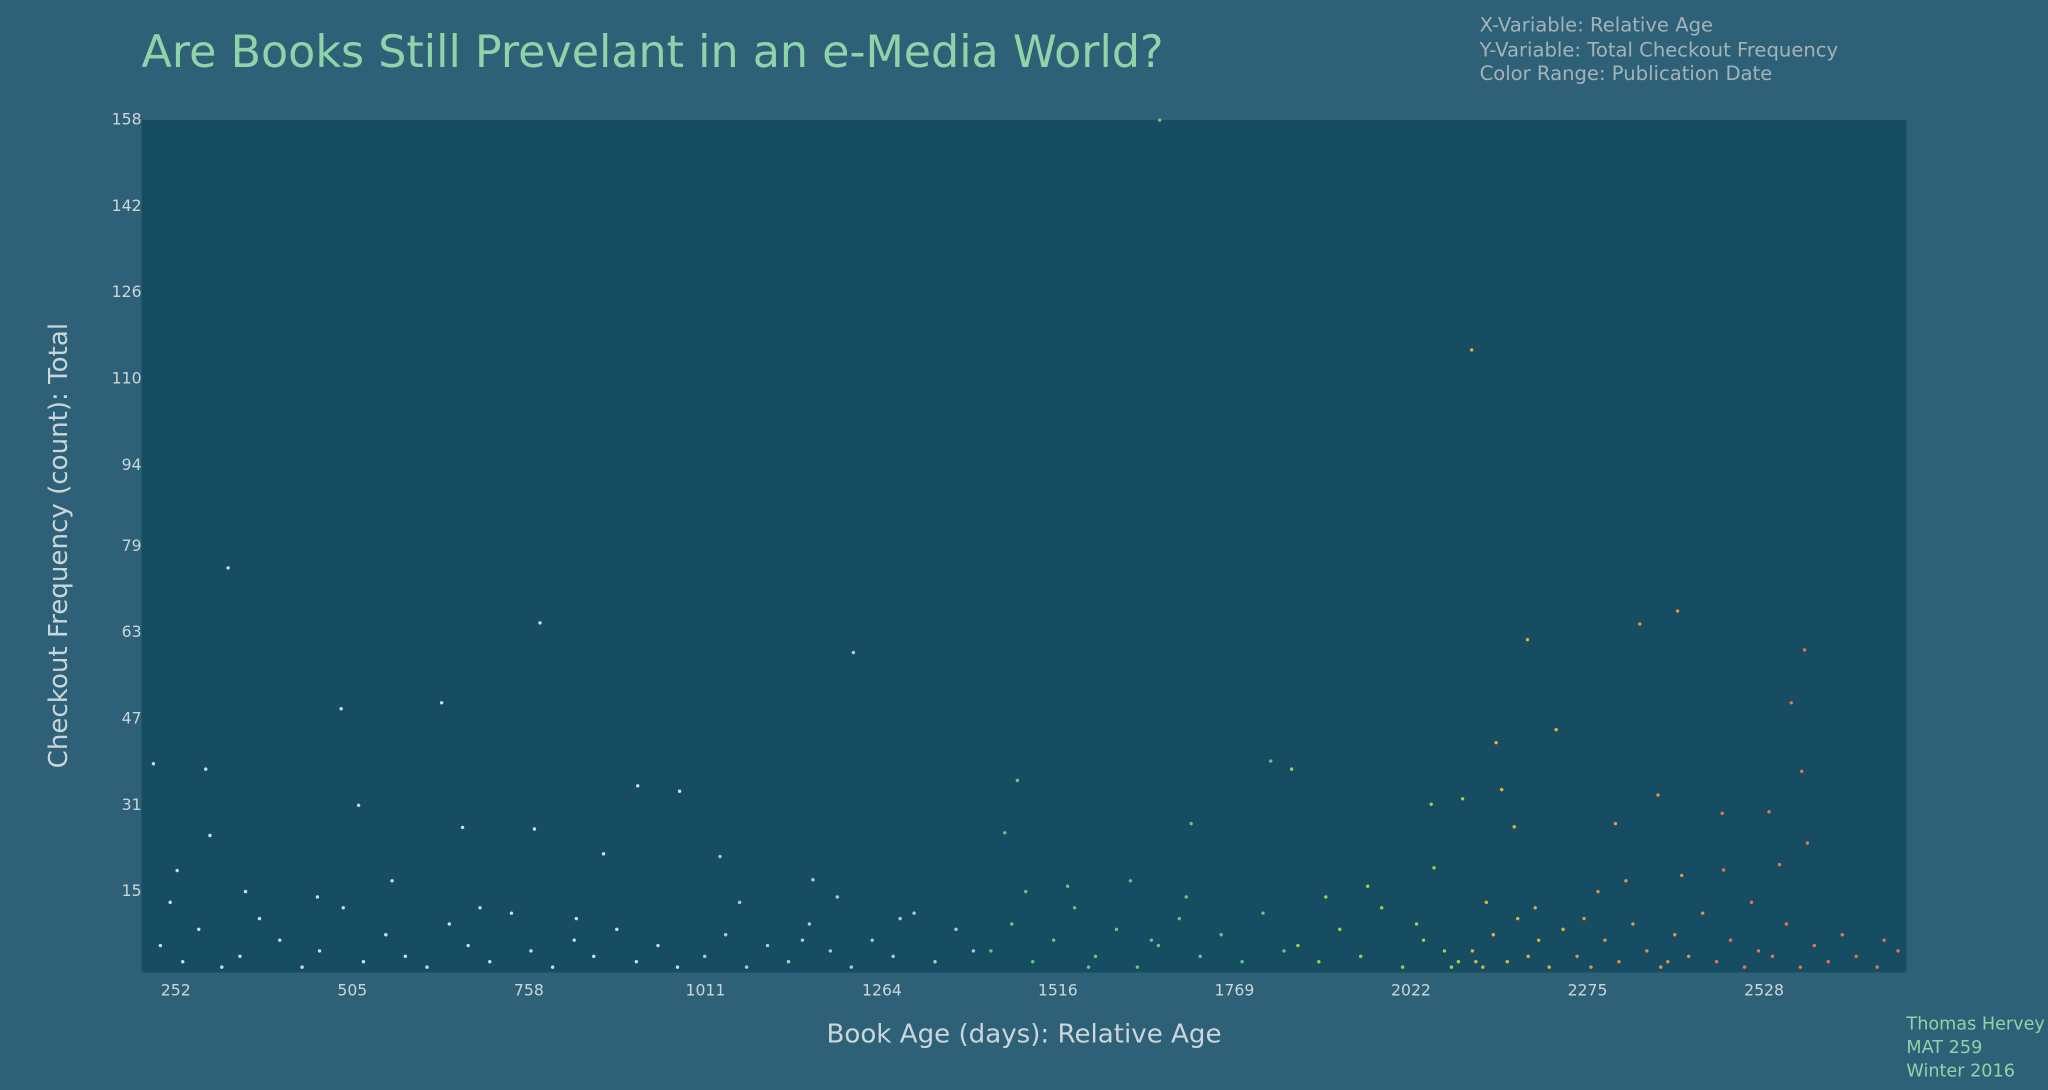 Image resolution: width=2048 pixels, height=1090 pixels. What do you see at coordinates (352, 989) in the screenshot?
I see `x-tick-label: 505` at bounding box center [352, 989].